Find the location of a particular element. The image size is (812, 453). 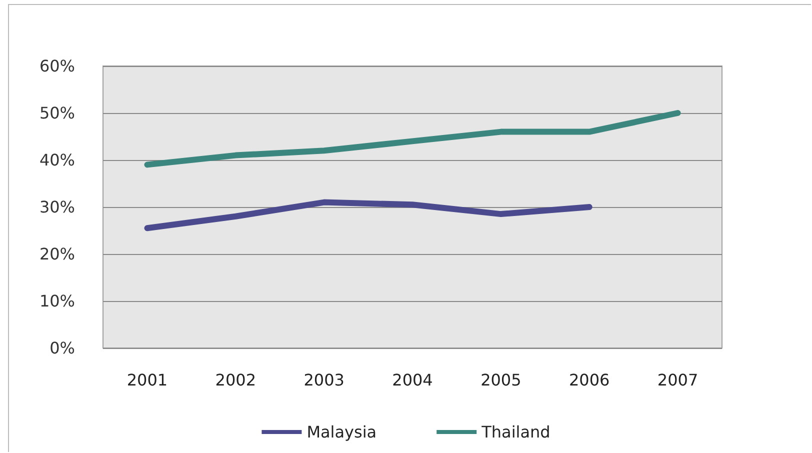

x-tick-label: 2006 is located at coordinates (589, 380).